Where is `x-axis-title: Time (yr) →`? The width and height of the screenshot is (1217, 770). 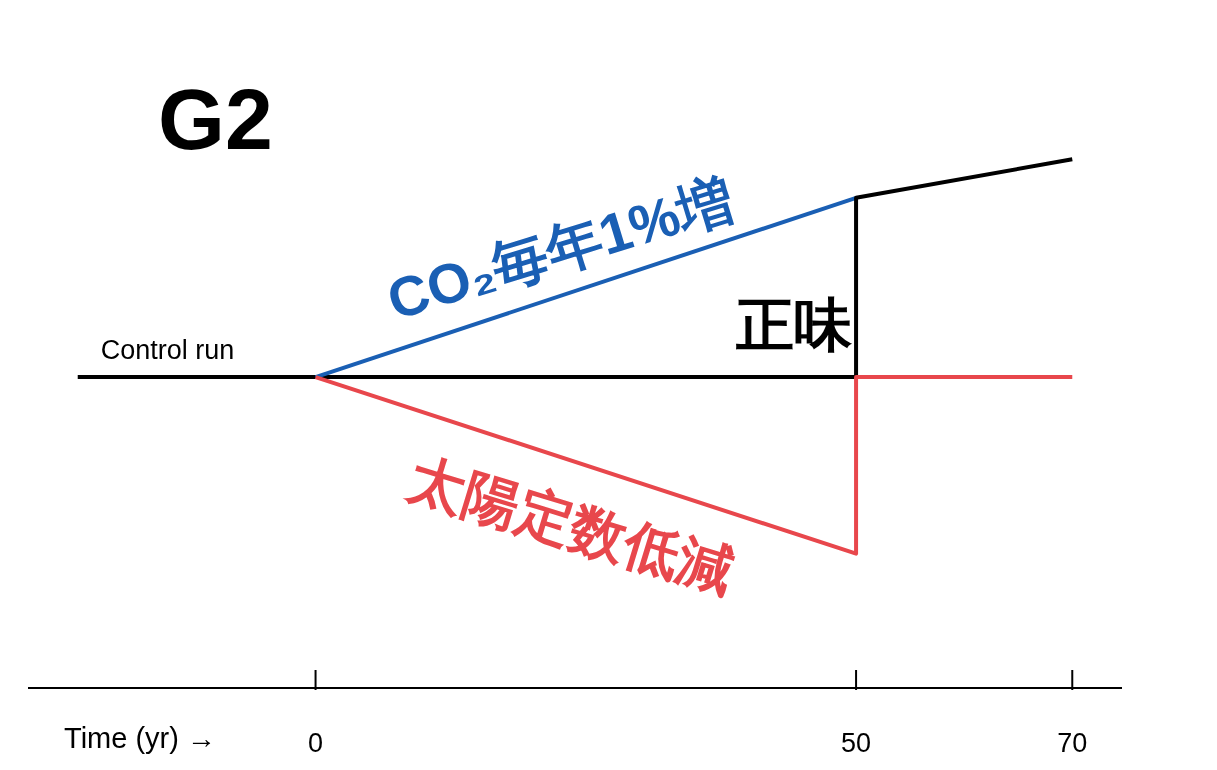 x-axis-title: Time (yr) → is located at coordinates (140, 738).